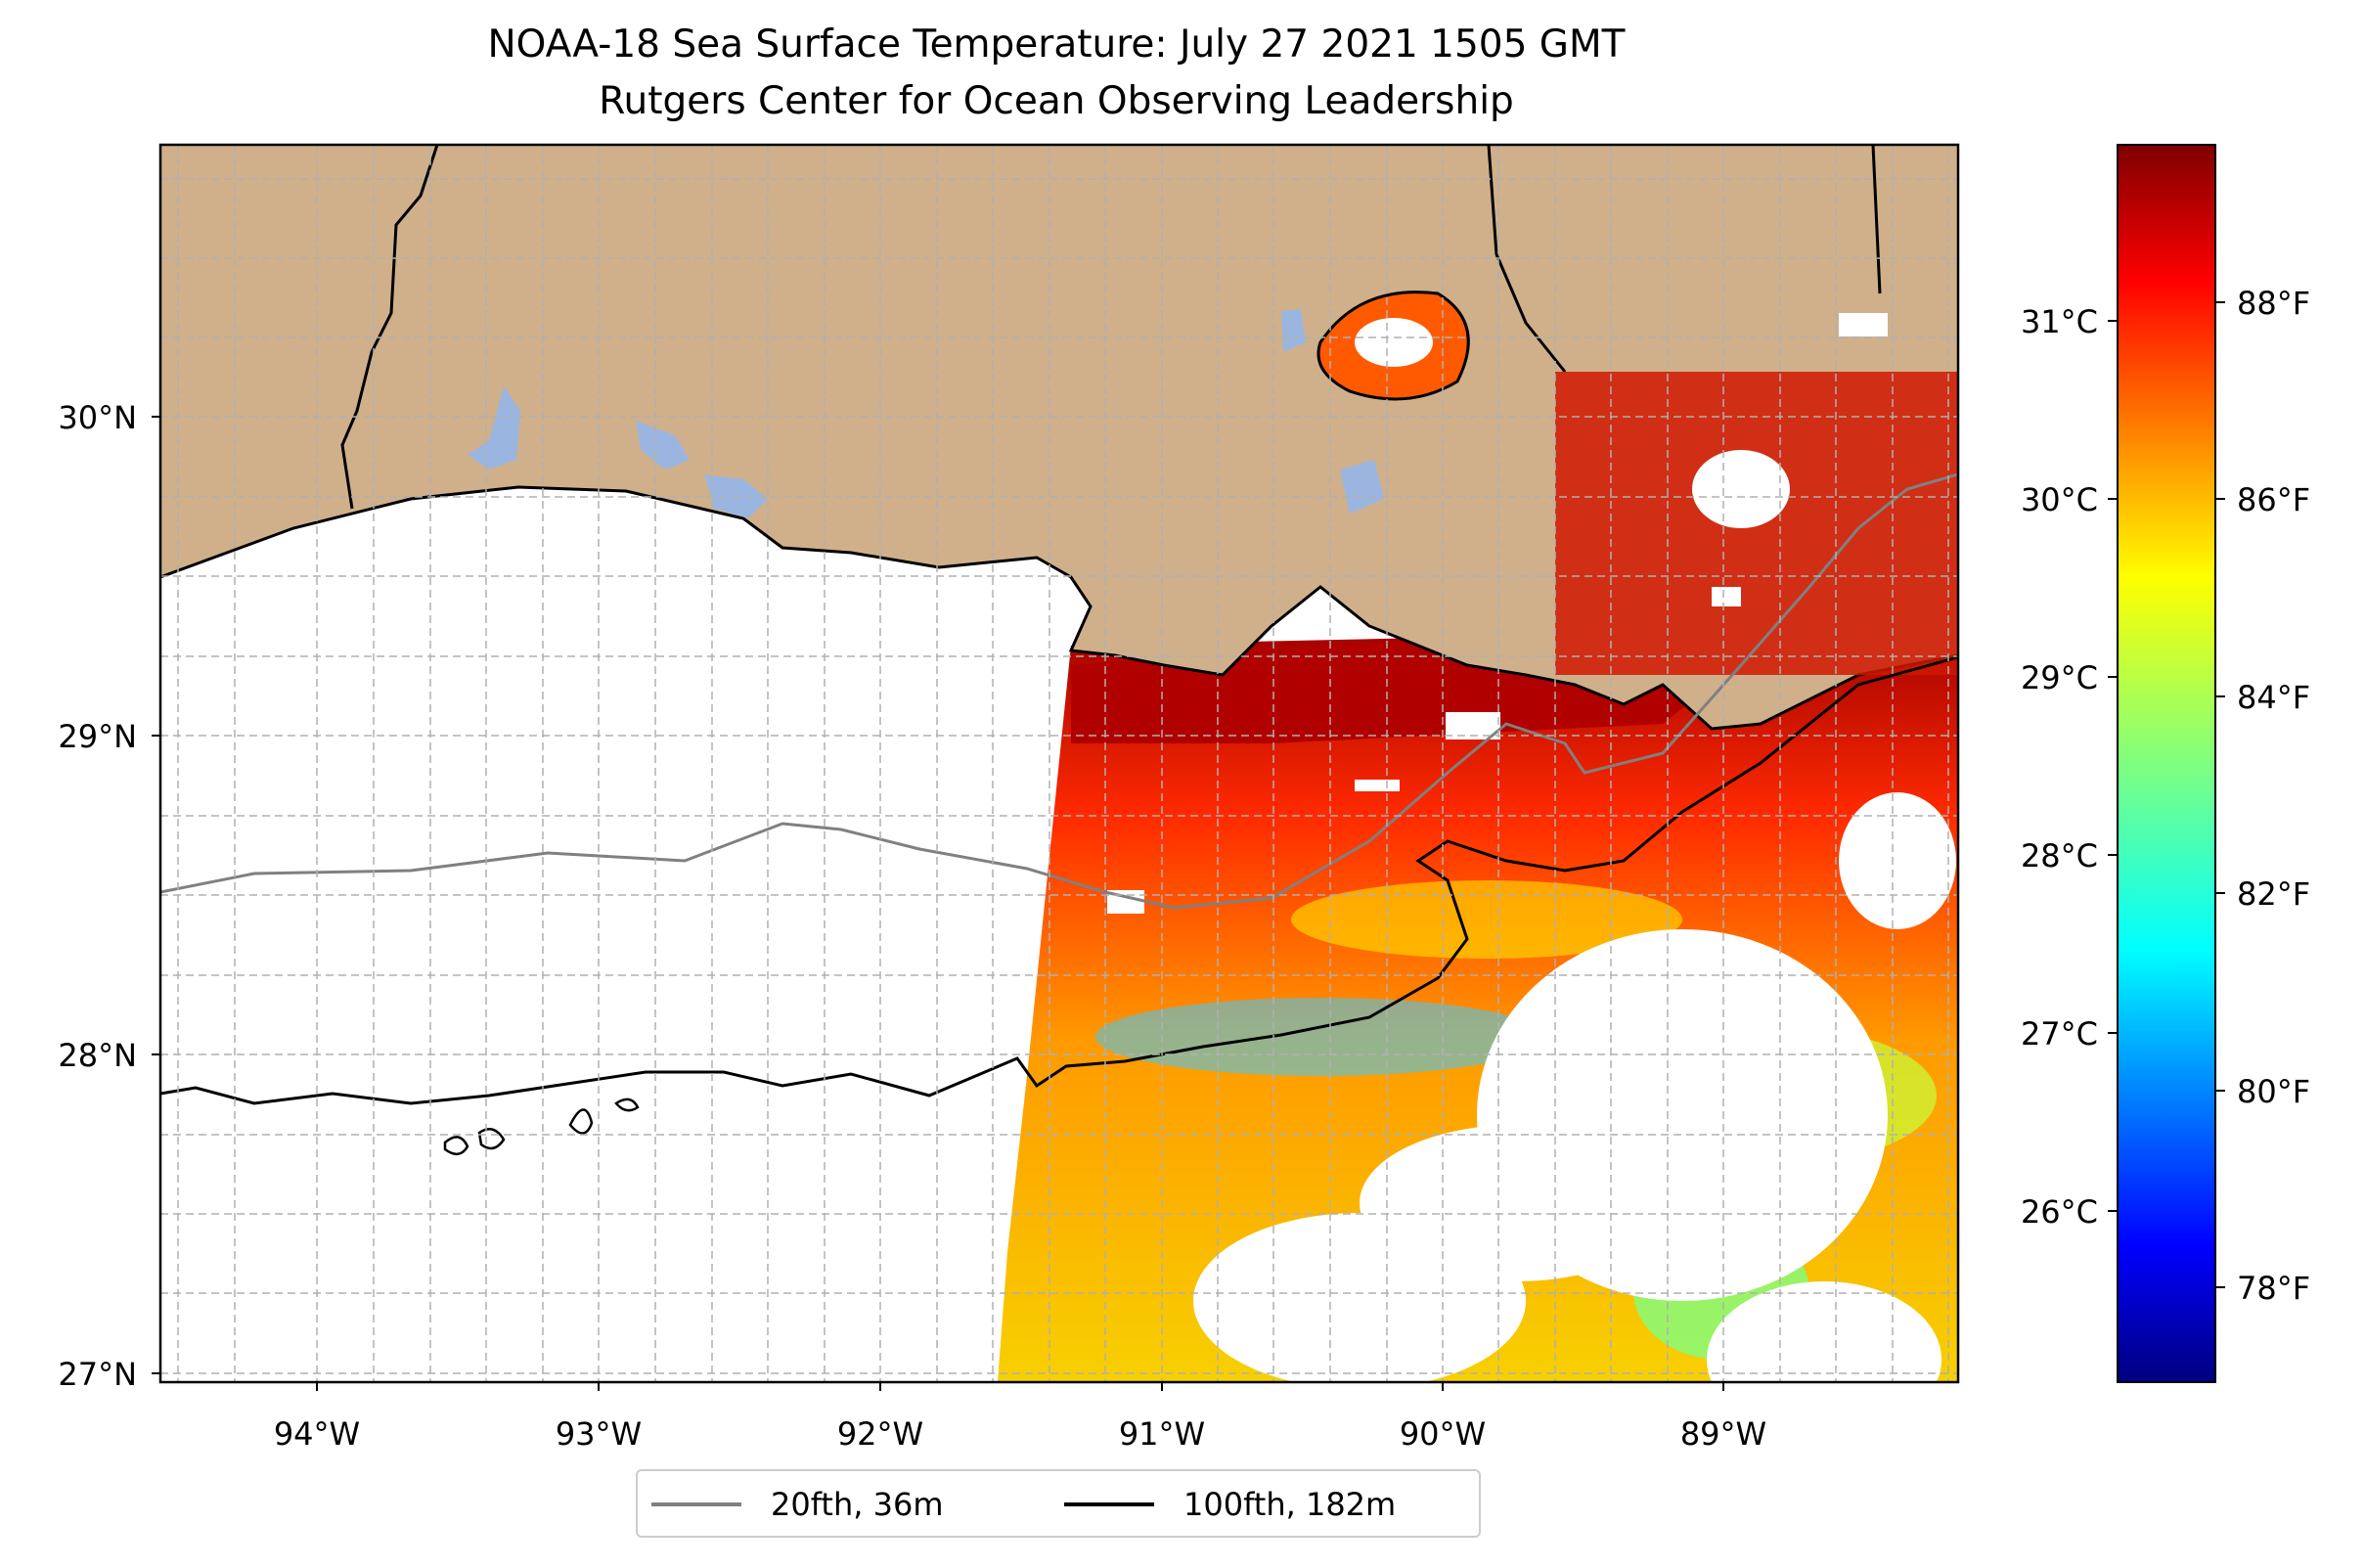 Image resolution: width=2365 pixels, height=1568 pixels. What do you see at coordinates (2273, 1288) in the screenshot?
I see `colorbar-fahrenheit-label: 78°F` at bounding box center [2273, 1288].